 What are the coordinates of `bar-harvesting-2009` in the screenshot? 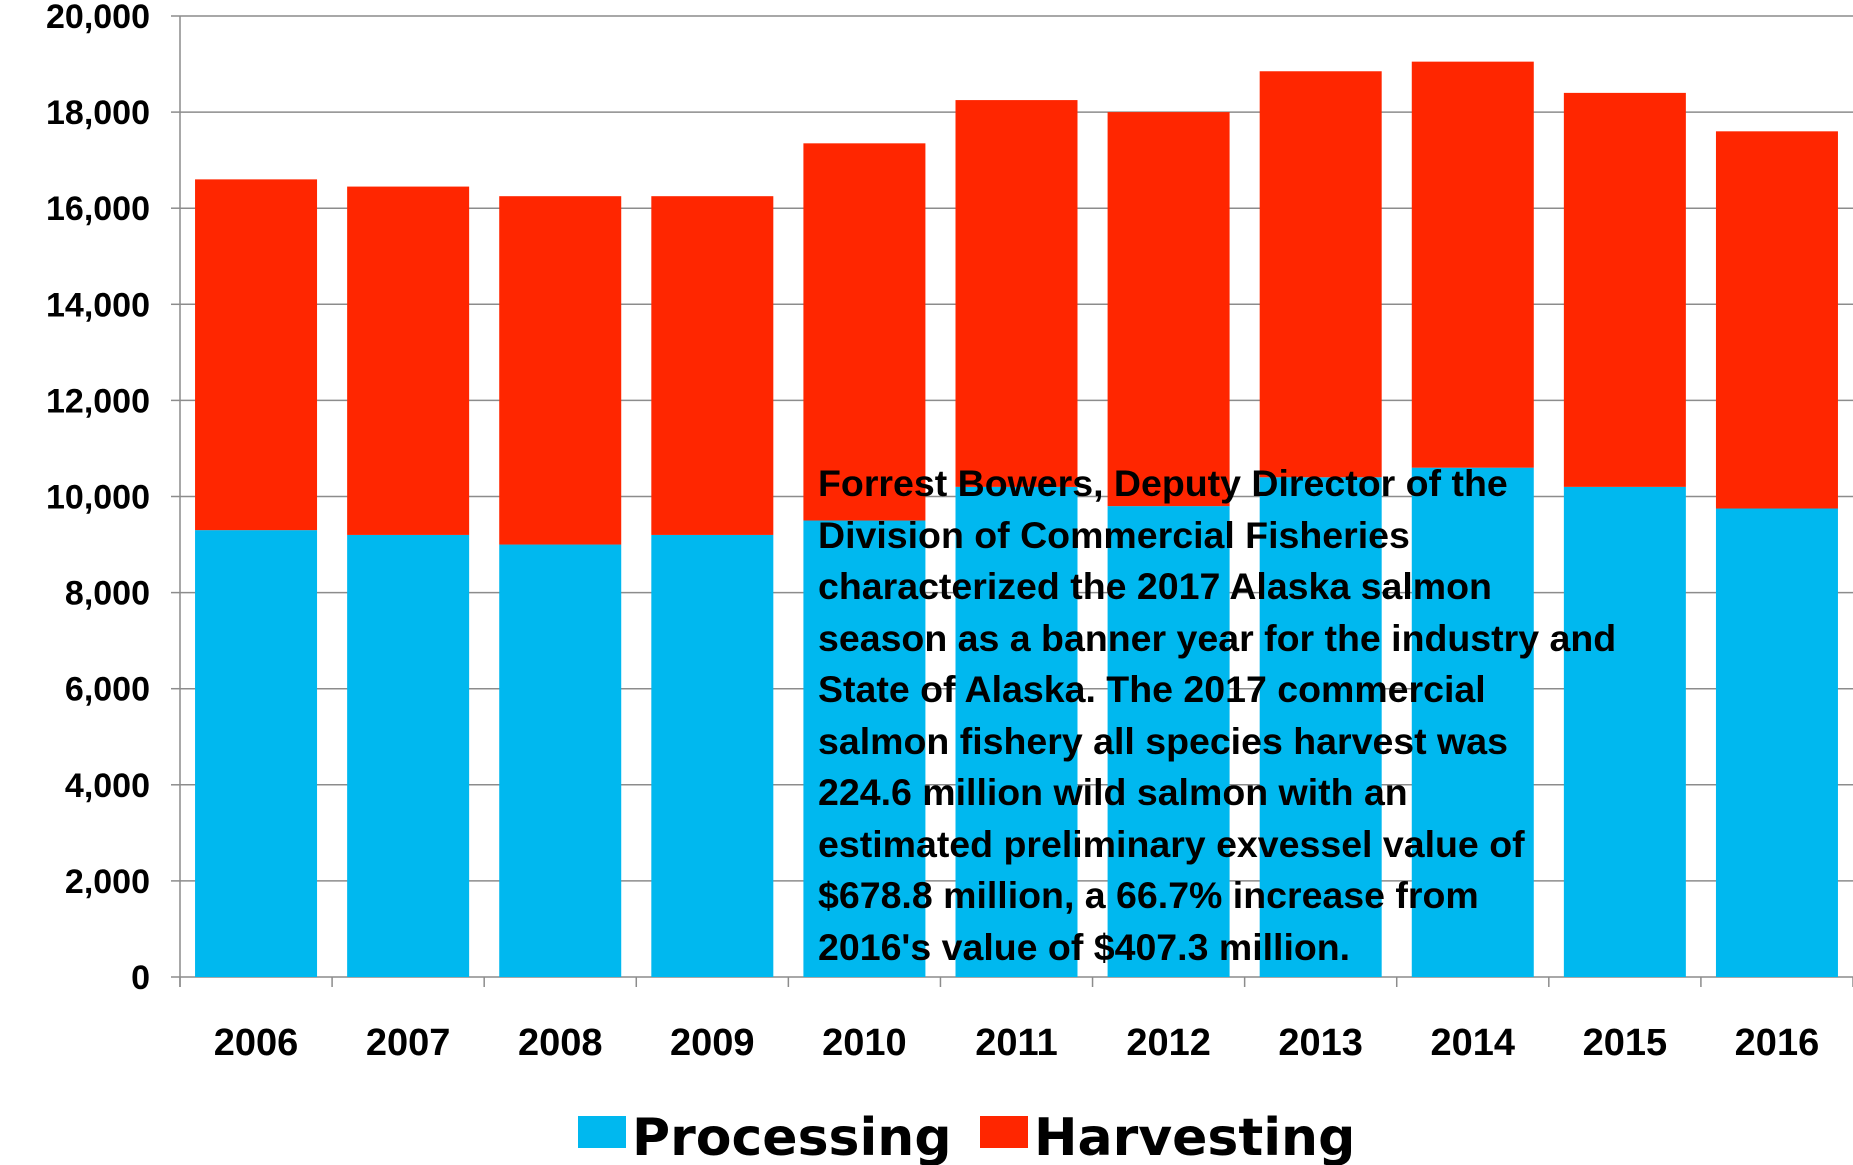 It's located at (712, 365).